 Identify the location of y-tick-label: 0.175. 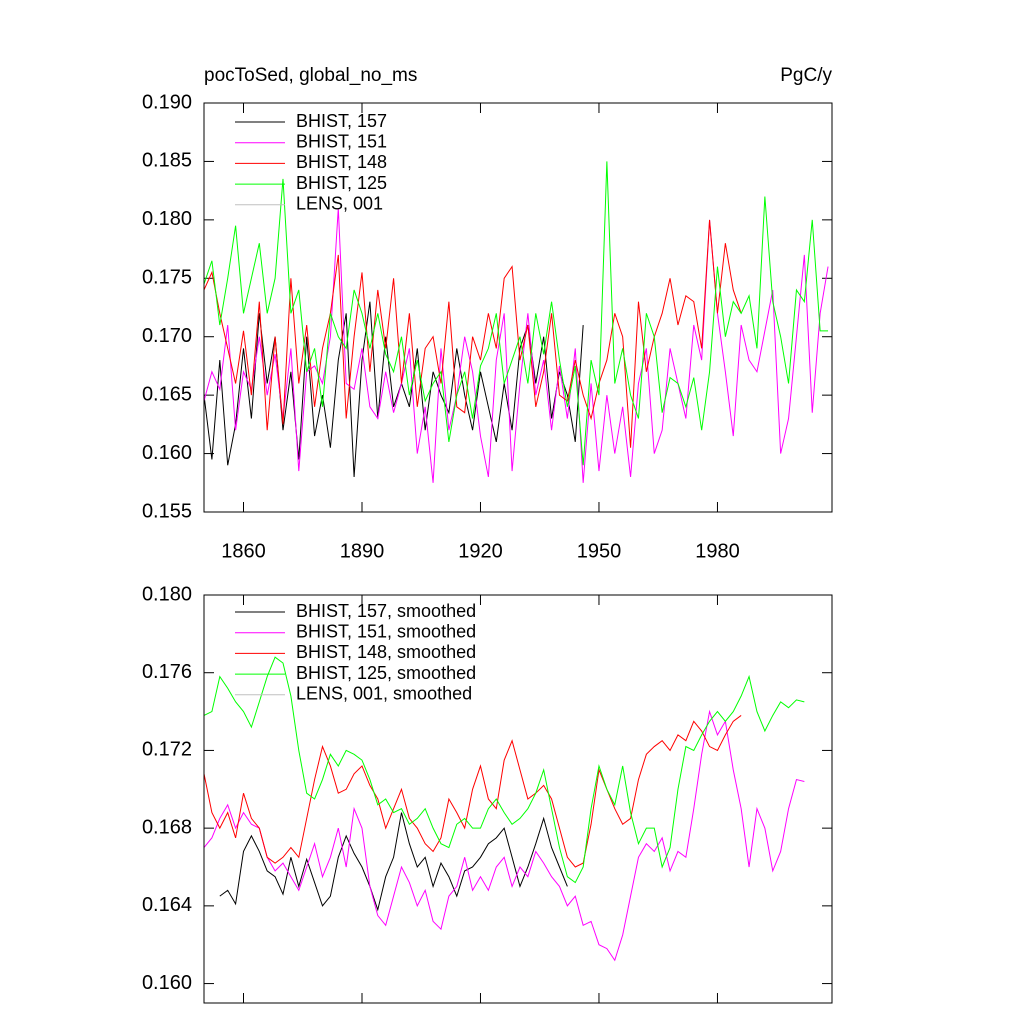
(167, 278).